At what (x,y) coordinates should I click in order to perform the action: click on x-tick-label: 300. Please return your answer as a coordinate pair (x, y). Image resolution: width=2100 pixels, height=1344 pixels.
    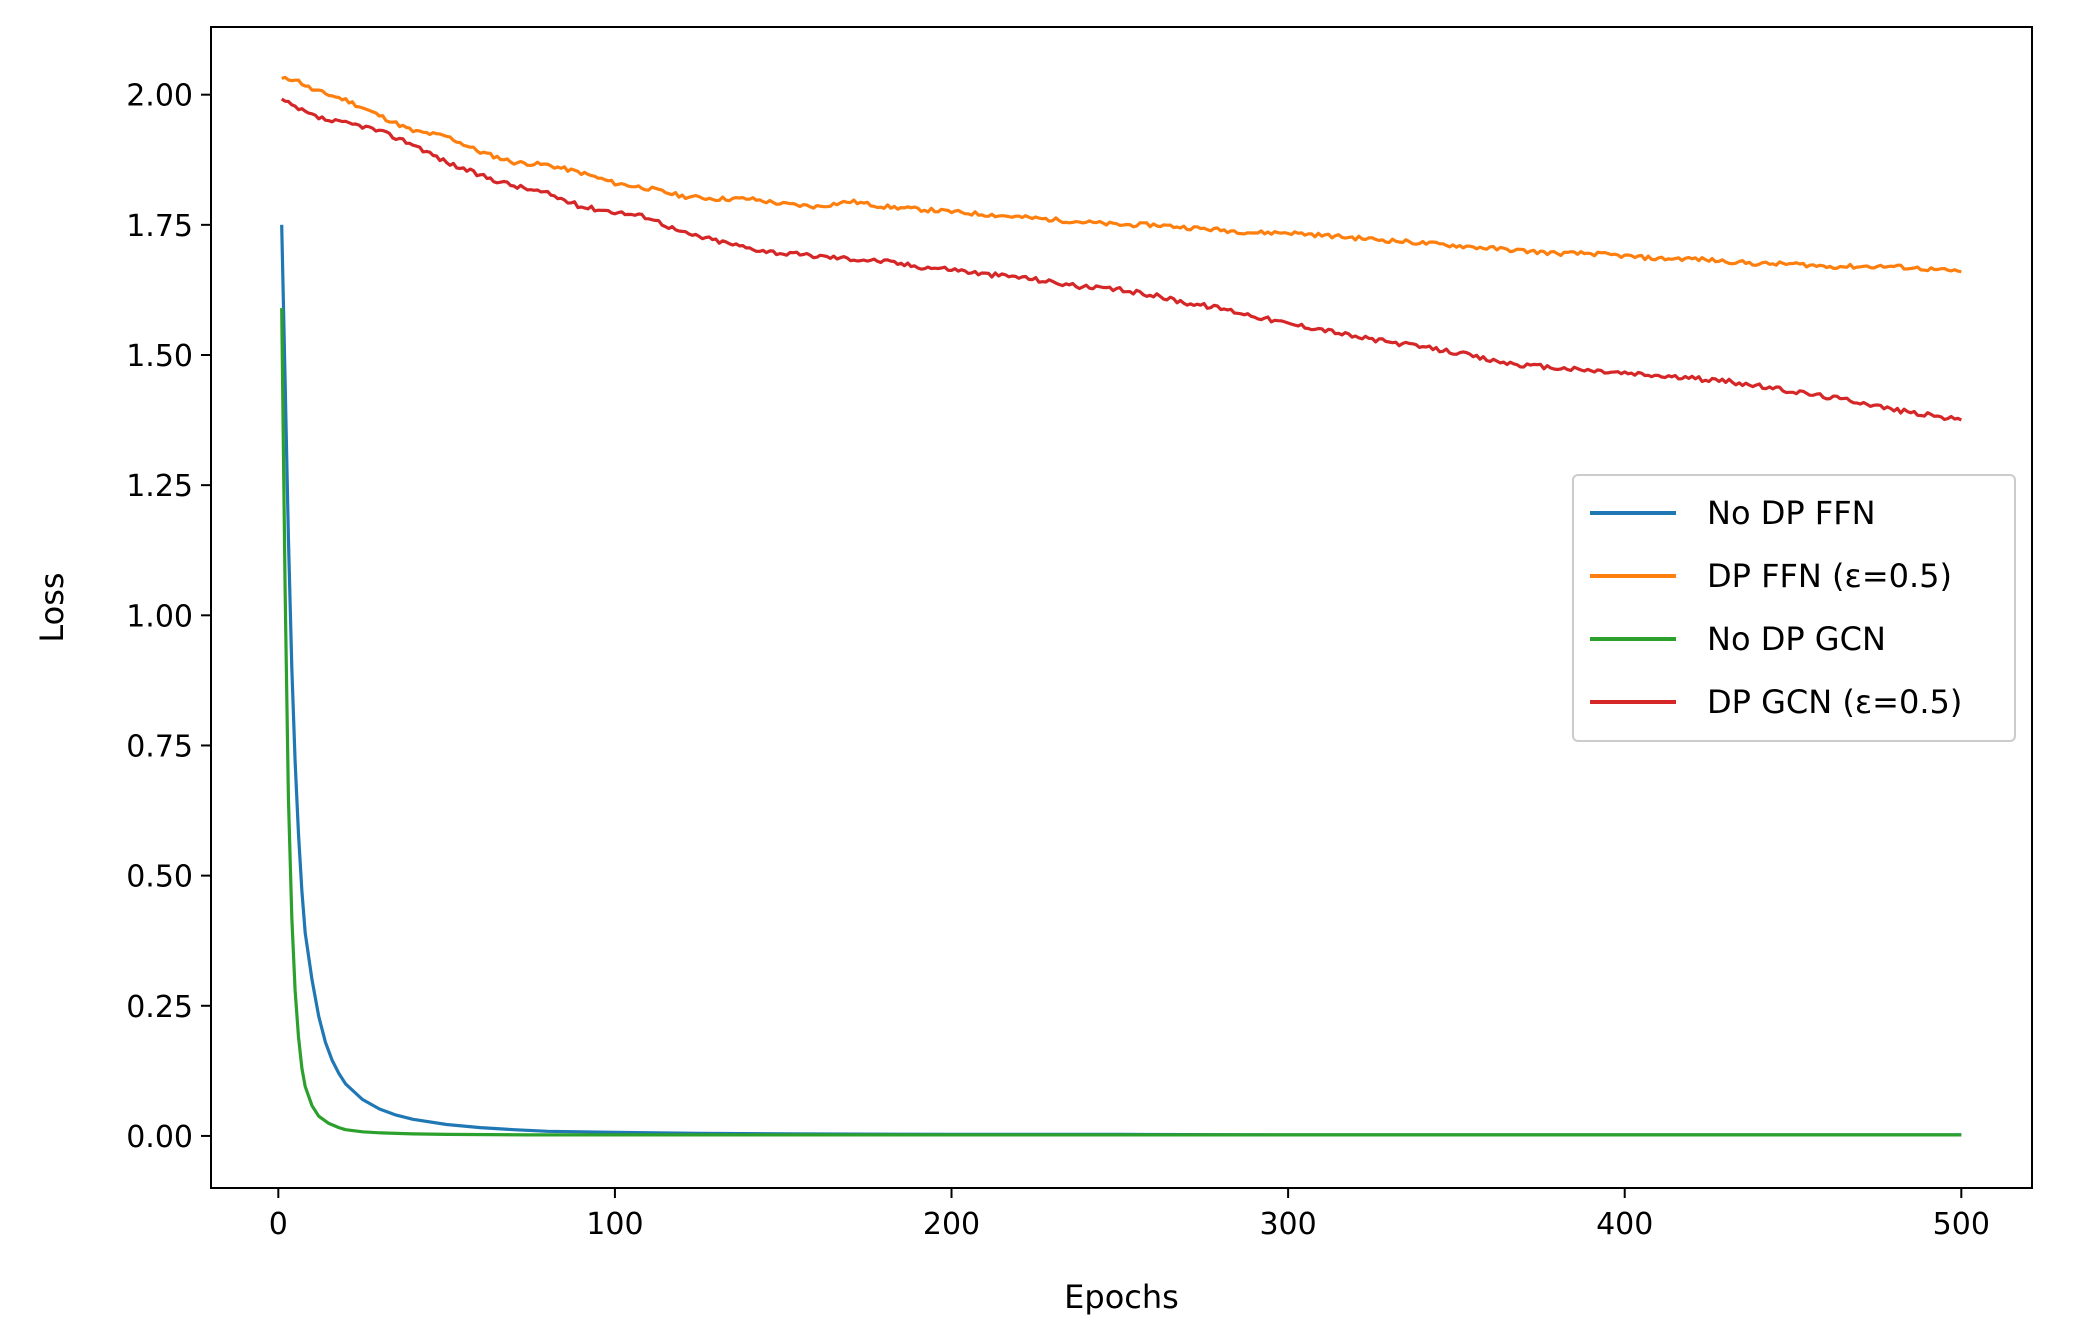
    Looking at the image, I should click on (1287, 1224).